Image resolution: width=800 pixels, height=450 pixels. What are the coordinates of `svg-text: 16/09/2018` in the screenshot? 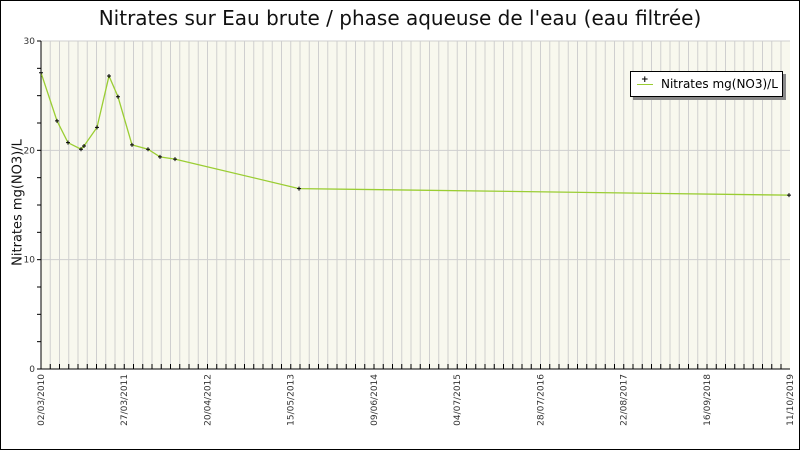 It's located at (708, 400).